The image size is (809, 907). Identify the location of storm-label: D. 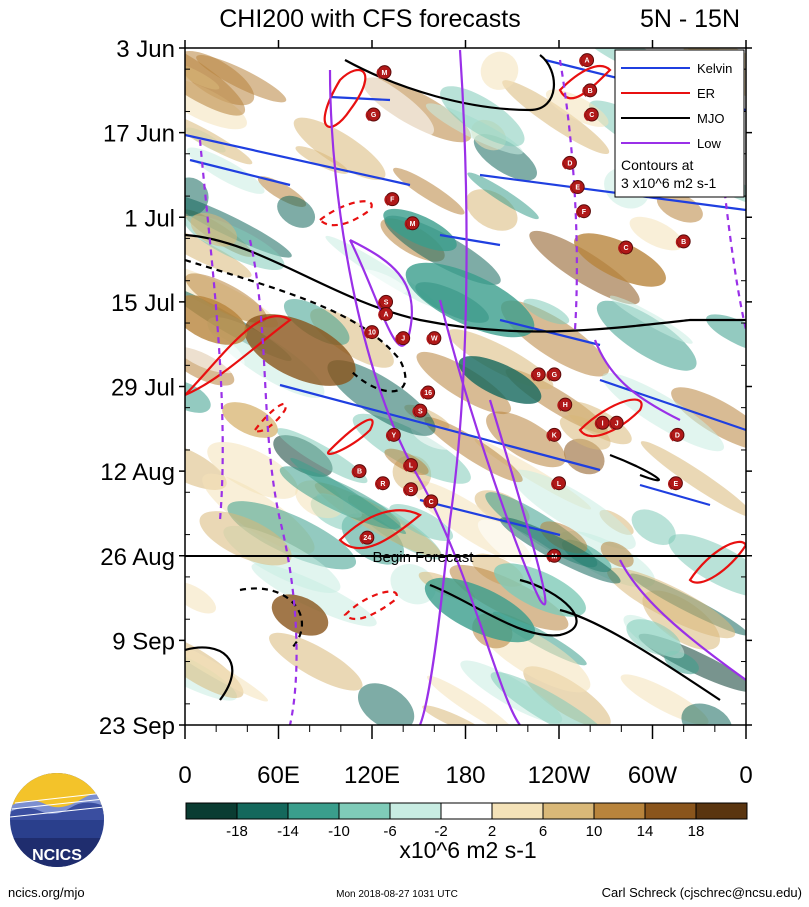
(677, 435).